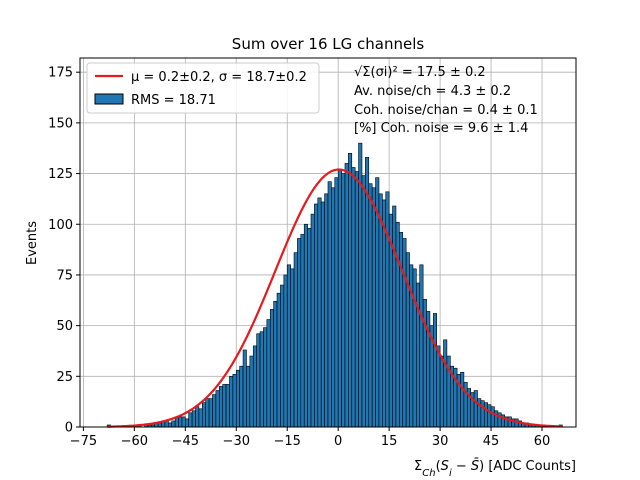  Describe the element at coordinates (60, 123) in the screenshot. I see `y-tick-label: 150` at that location.